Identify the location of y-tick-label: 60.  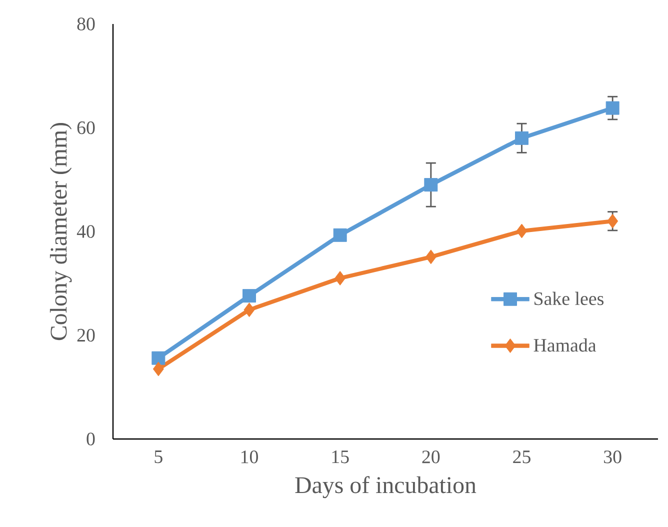
(86, 127).